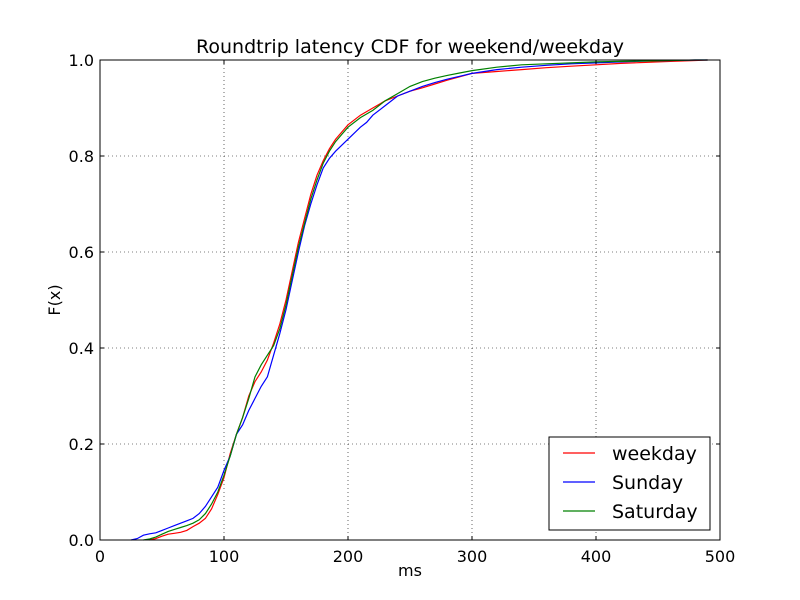 This screenshot has height=600, width=800. What do you see at coordinates (720, 556) in the screenshot?
I see `x-tick-label: 500` at bounding box center [720, 556].